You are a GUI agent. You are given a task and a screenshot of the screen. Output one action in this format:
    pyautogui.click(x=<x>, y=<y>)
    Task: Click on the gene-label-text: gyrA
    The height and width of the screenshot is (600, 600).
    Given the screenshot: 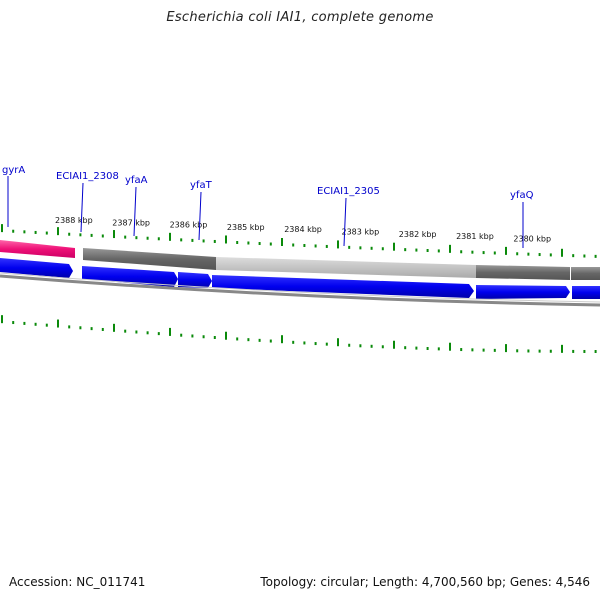 What is the action you would take?
    pyautogui.click(x=13, y=170)
    